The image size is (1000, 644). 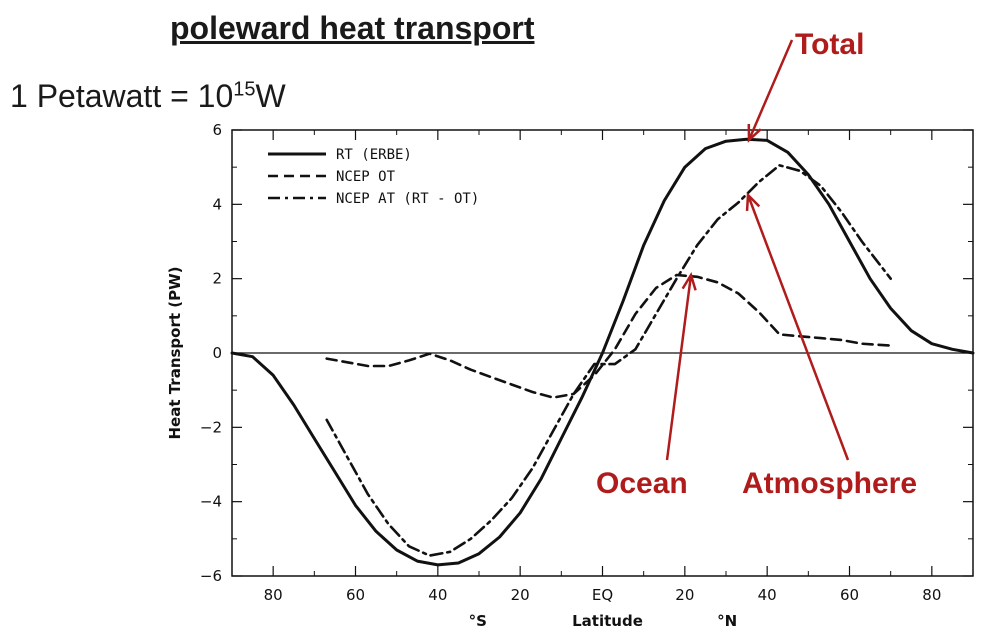 I want to click on y-tick-label: 4, so click(x=217, y=204).